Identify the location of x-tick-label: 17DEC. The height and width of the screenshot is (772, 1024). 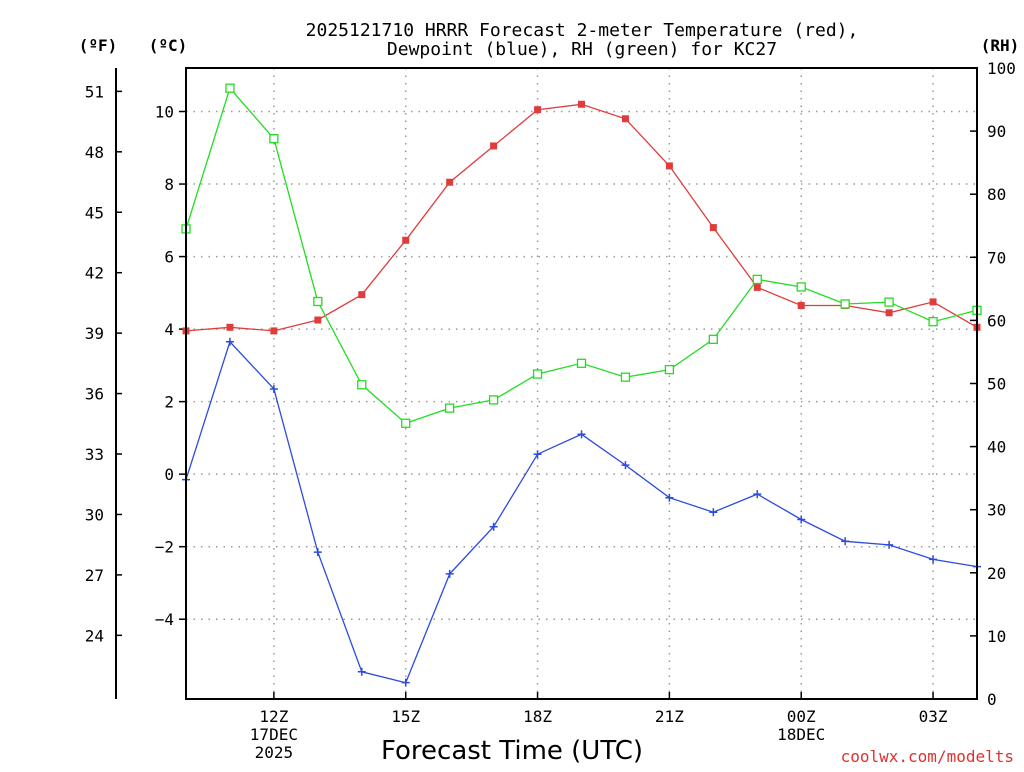
(274, 734).